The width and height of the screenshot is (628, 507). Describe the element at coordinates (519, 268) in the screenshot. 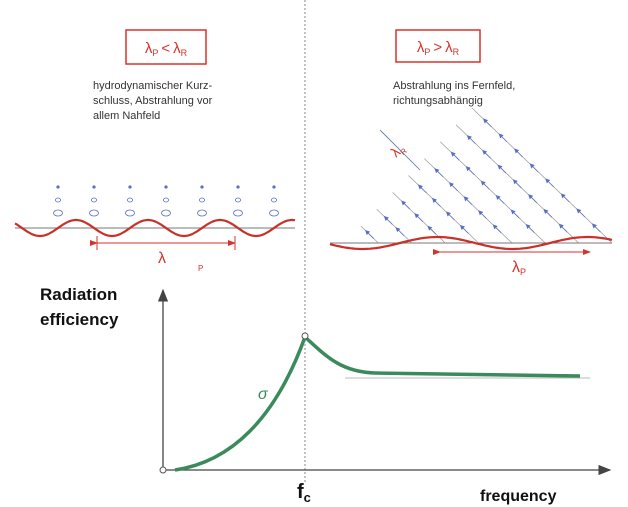

I see `wavelength-label: λP` at that location.